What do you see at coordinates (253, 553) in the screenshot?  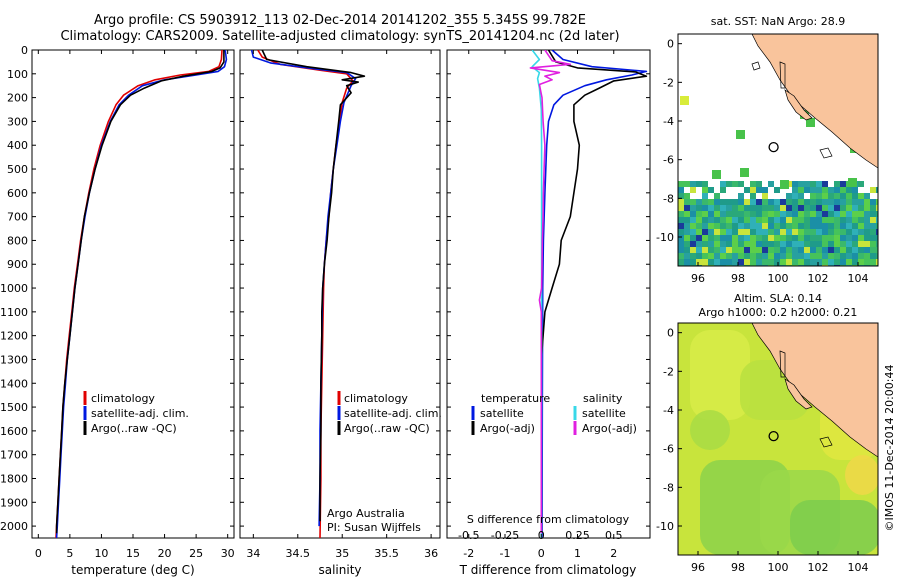 I see `x-tick-label: 34` at bounding box center [253, 553].